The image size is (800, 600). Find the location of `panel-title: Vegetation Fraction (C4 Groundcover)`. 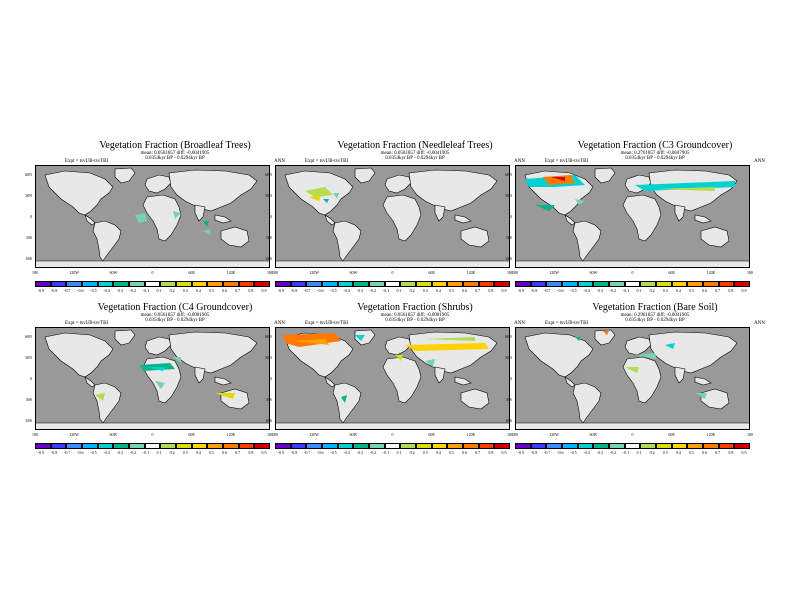

panel-title: Vegetation Fraction (C4 Groundcover) is located at coordinates (175, 307).